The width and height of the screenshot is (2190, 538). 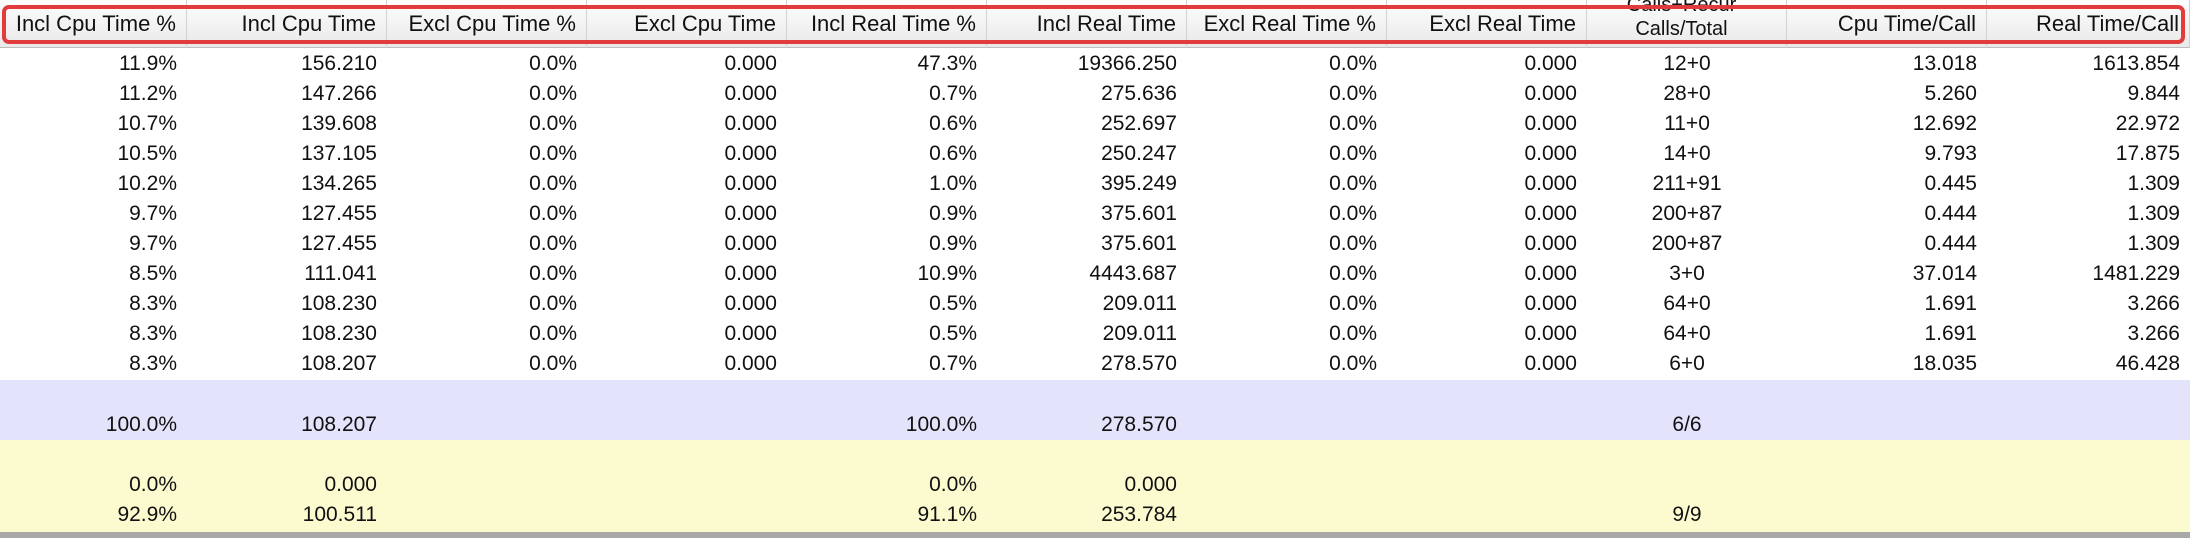 What do you see at coordinates (1687, 424) in the screenshot?
I see `cell-calls-recur: 6/6` at bounding box center [1687, 424].